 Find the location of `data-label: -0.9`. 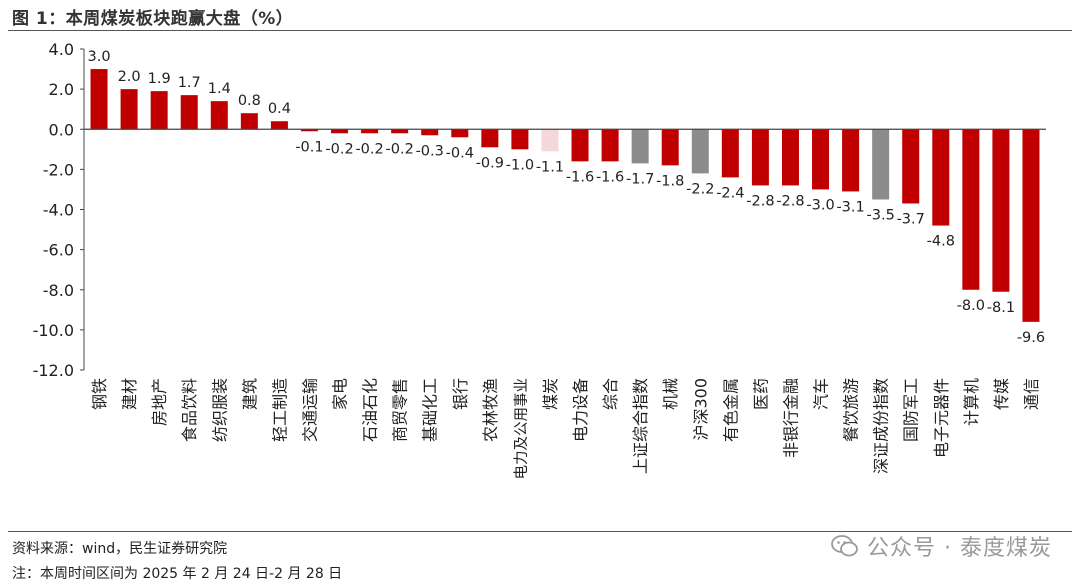

data-label: -0.9 is located at coordinates (490, 163).